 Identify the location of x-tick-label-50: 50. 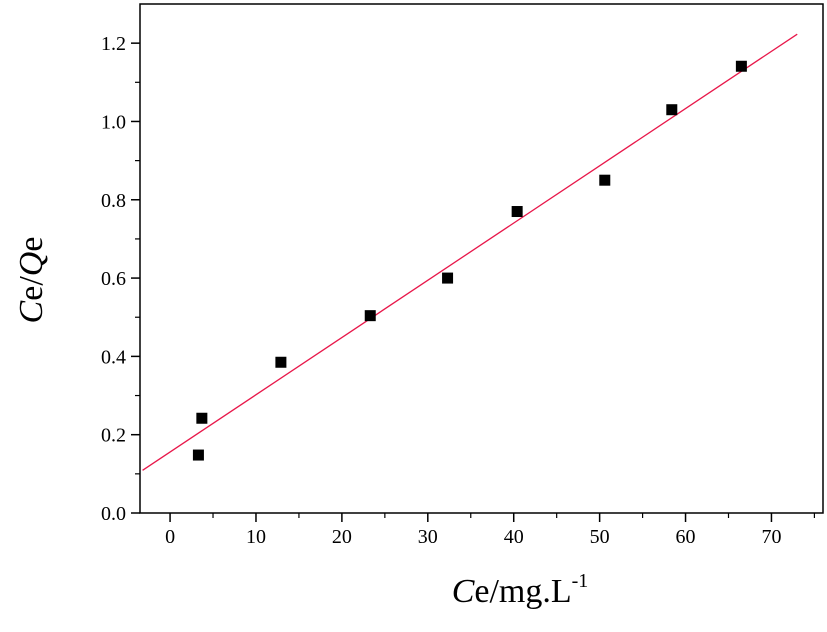
(600, 537).